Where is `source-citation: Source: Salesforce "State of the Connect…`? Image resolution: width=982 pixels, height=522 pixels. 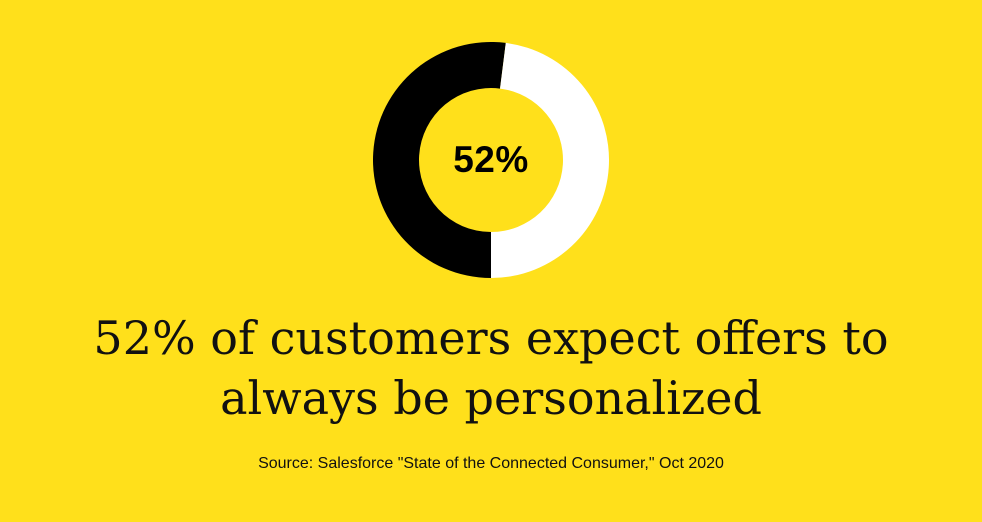 source-citation: Source: Salesforce "State of the Connect… is located at coordinates (491, 463).